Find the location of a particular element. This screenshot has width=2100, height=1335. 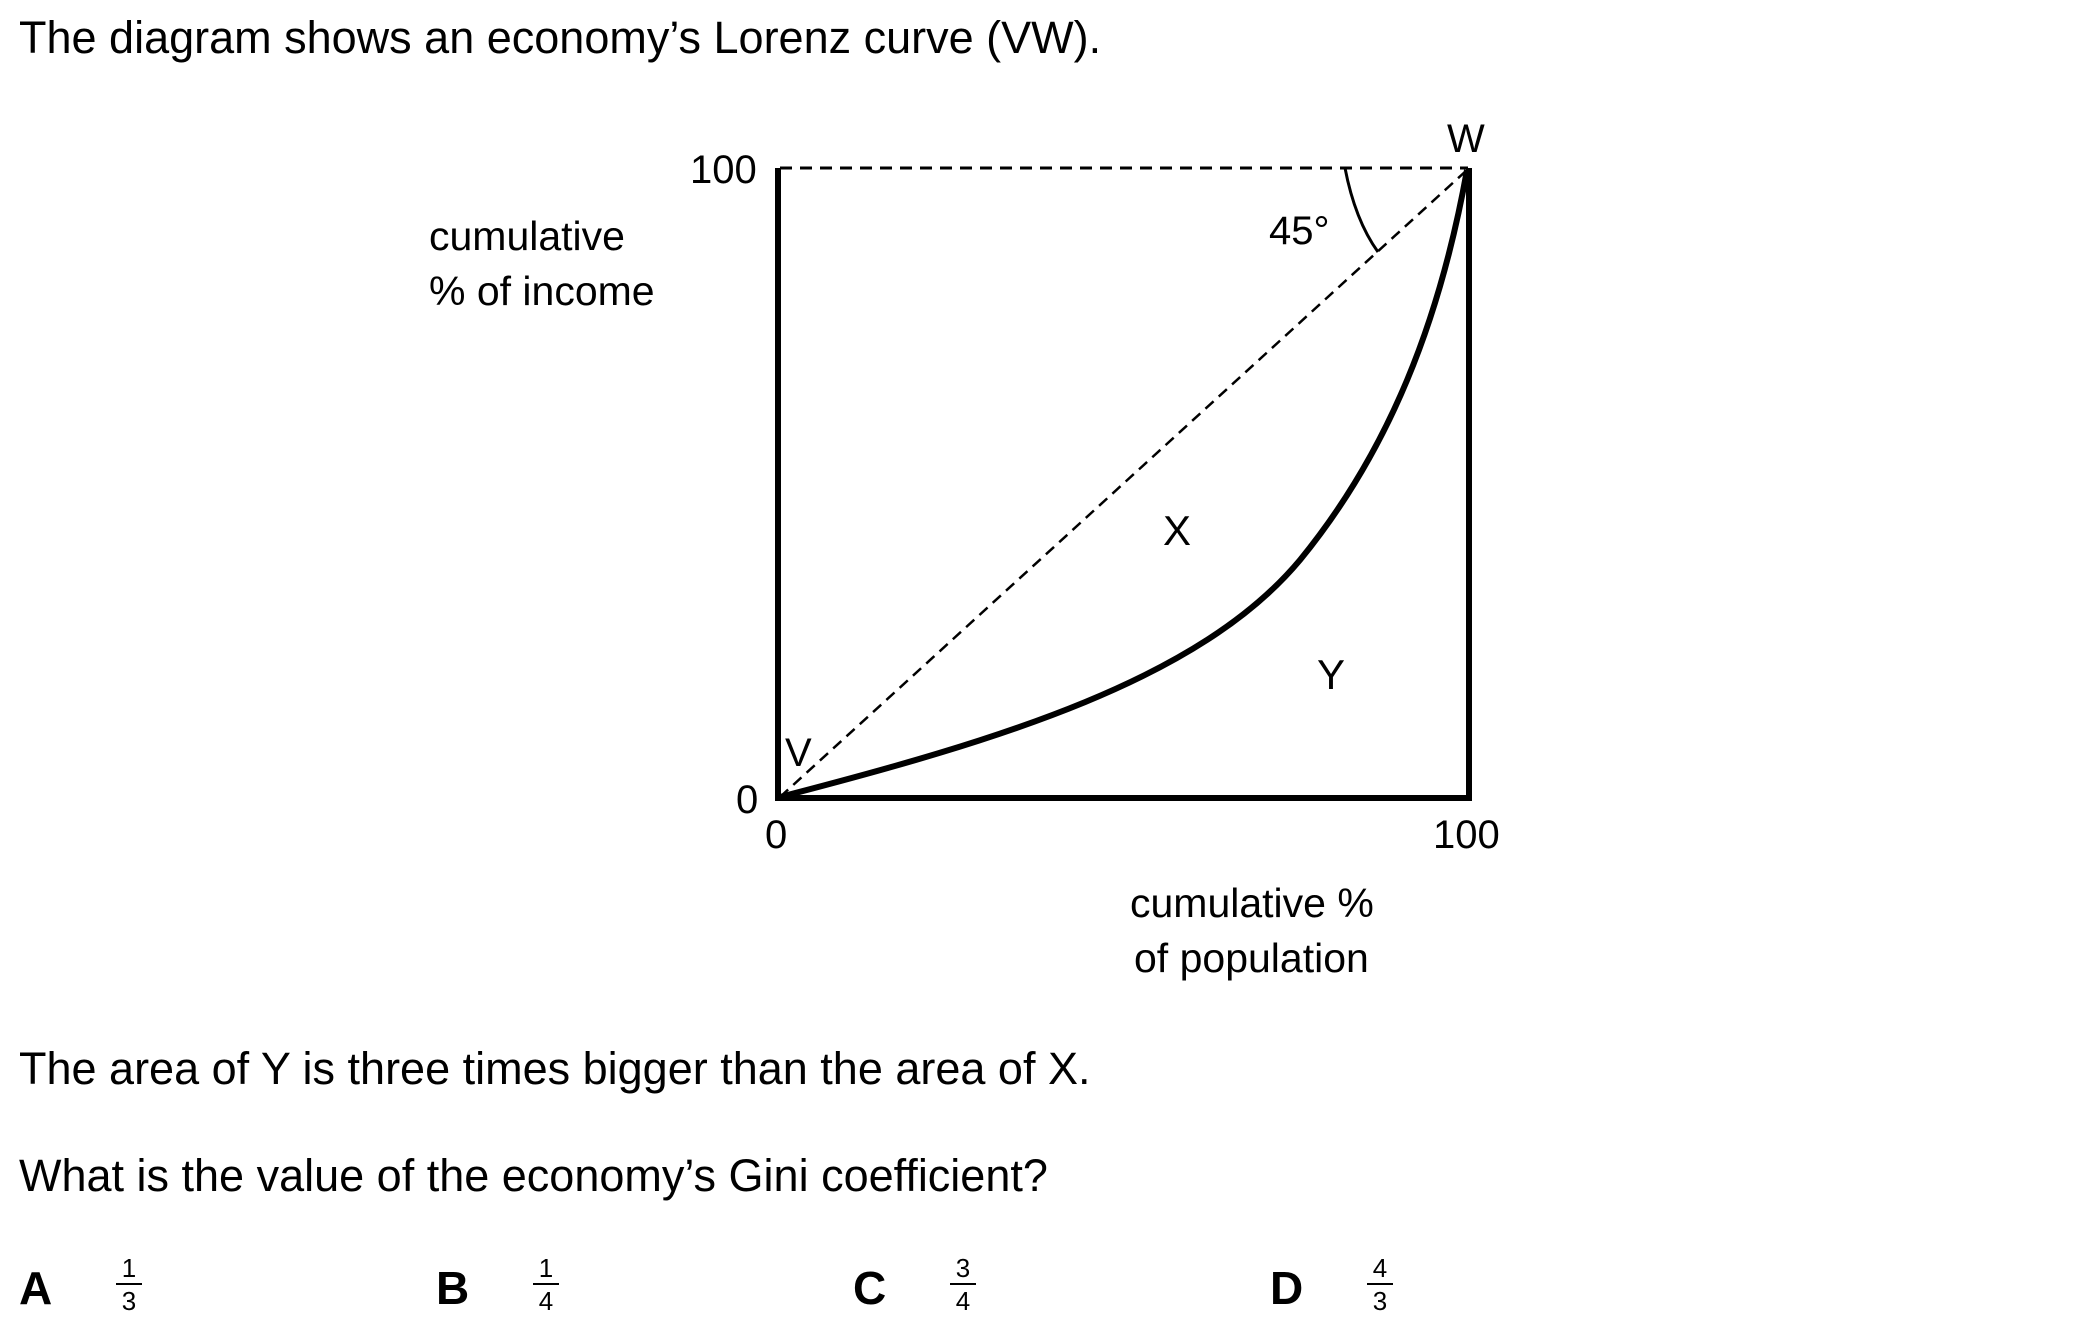

angle-label: 45° is located at coordinates (1299, 231).